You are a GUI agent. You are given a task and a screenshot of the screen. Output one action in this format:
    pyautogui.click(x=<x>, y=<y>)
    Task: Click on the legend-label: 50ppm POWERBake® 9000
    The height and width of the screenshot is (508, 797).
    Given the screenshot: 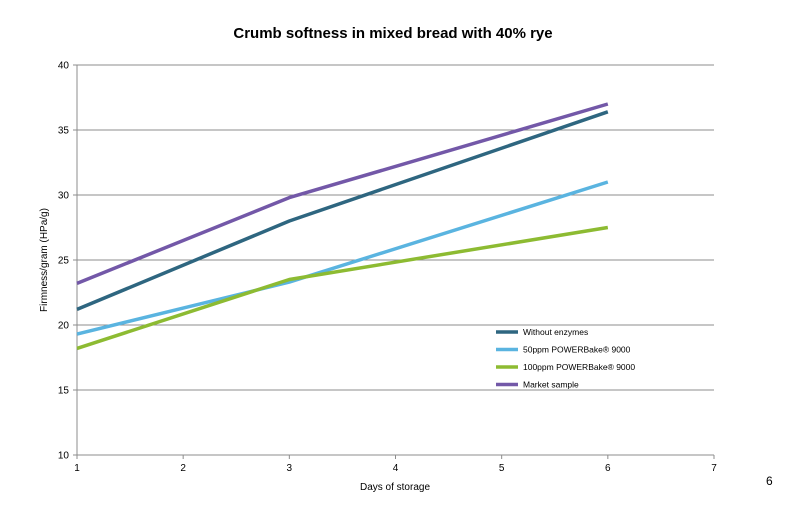 What is the action you would take?
    pyautogui.click(x=577, y=350)
    